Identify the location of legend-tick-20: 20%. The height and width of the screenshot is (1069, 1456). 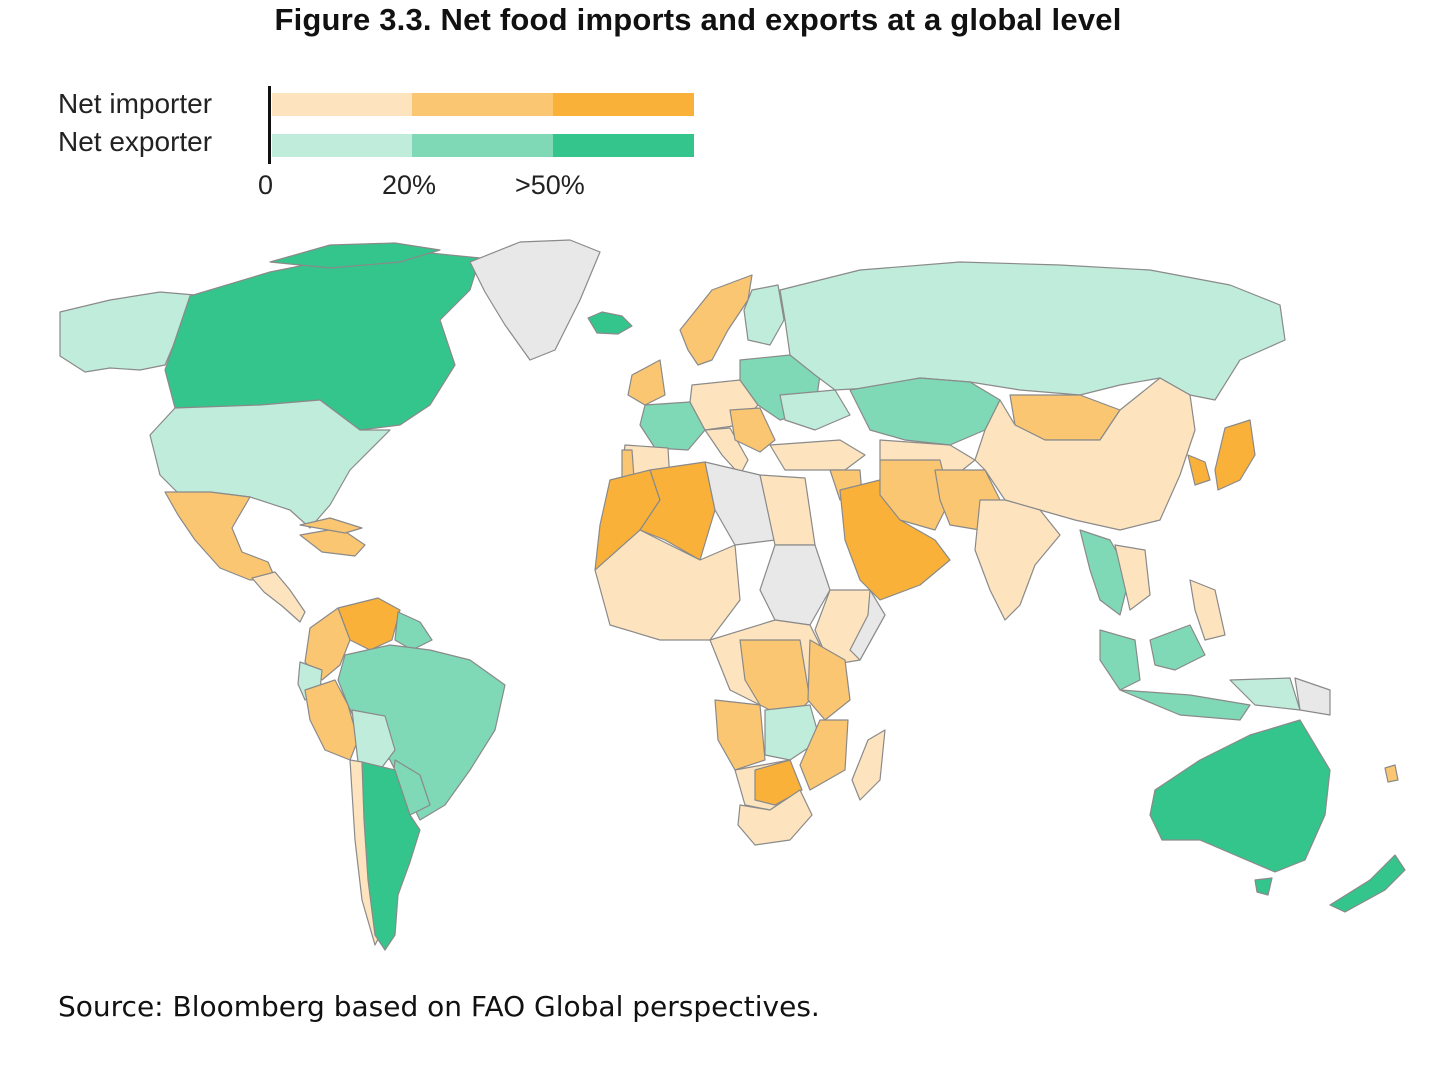
(409, 185).